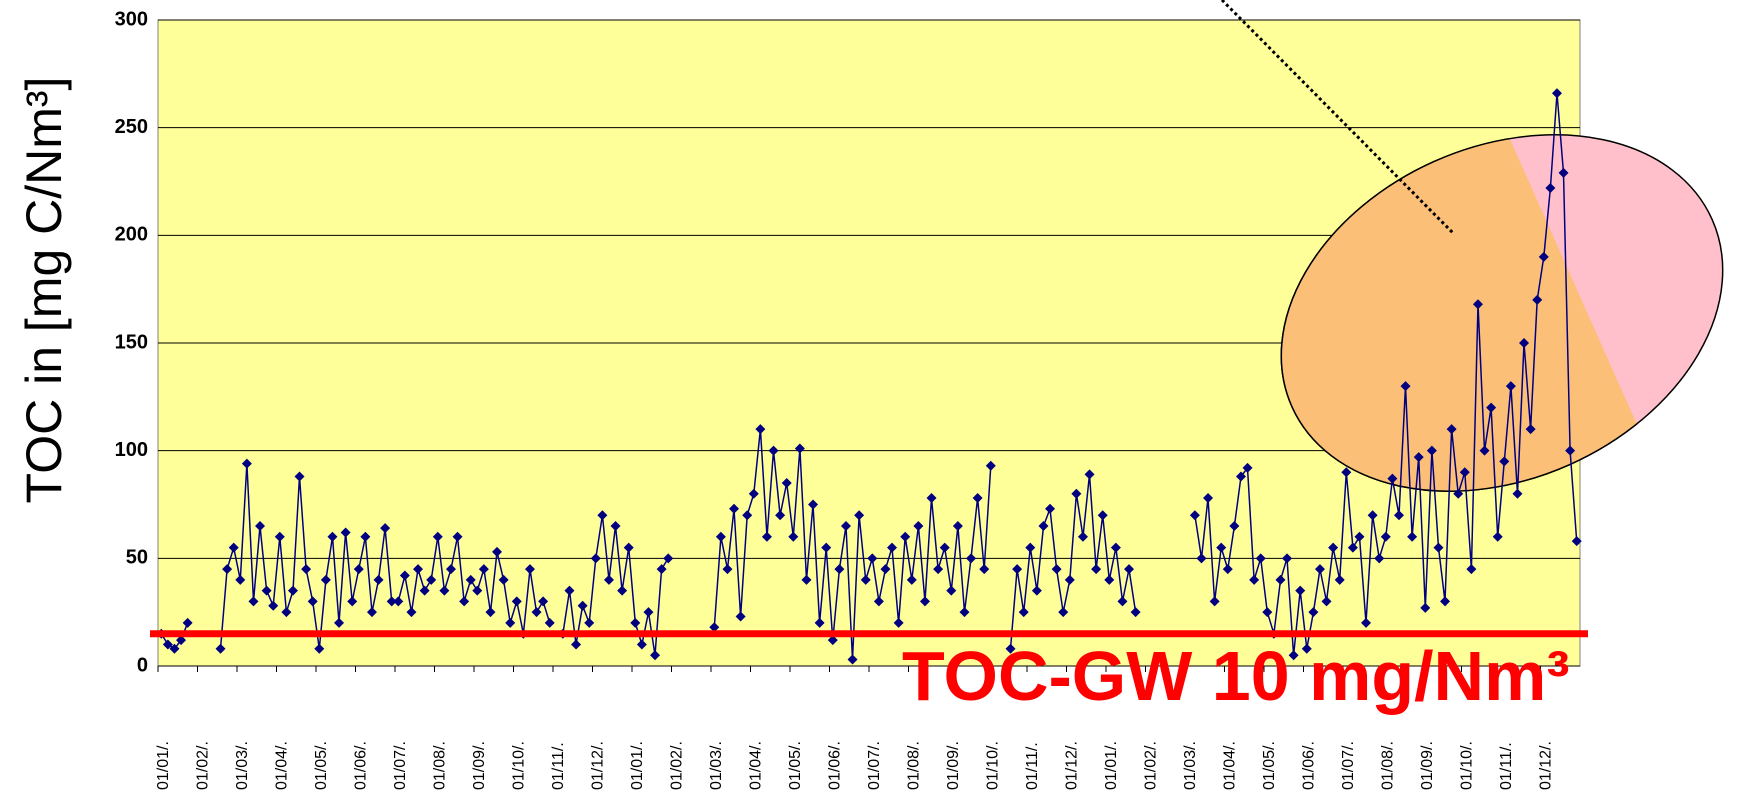 The image size is (1747, 795). Describe the element at coordinates (131, 19) in the screenshot. I see `y-tick-label: 300` at that location.